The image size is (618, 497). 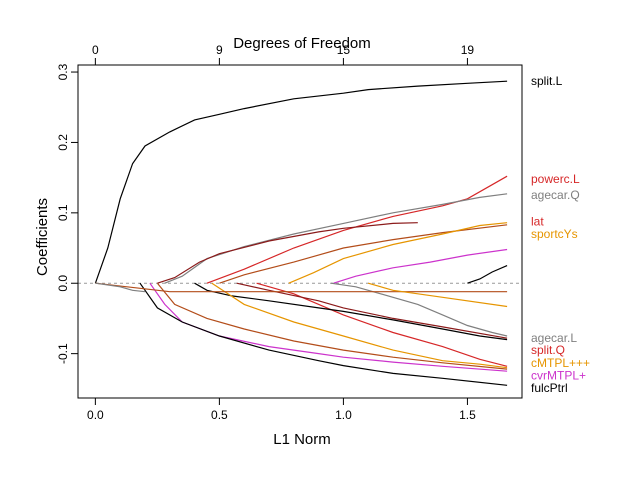 I want to click on series-label: split.L, so click(x=547, y=81).